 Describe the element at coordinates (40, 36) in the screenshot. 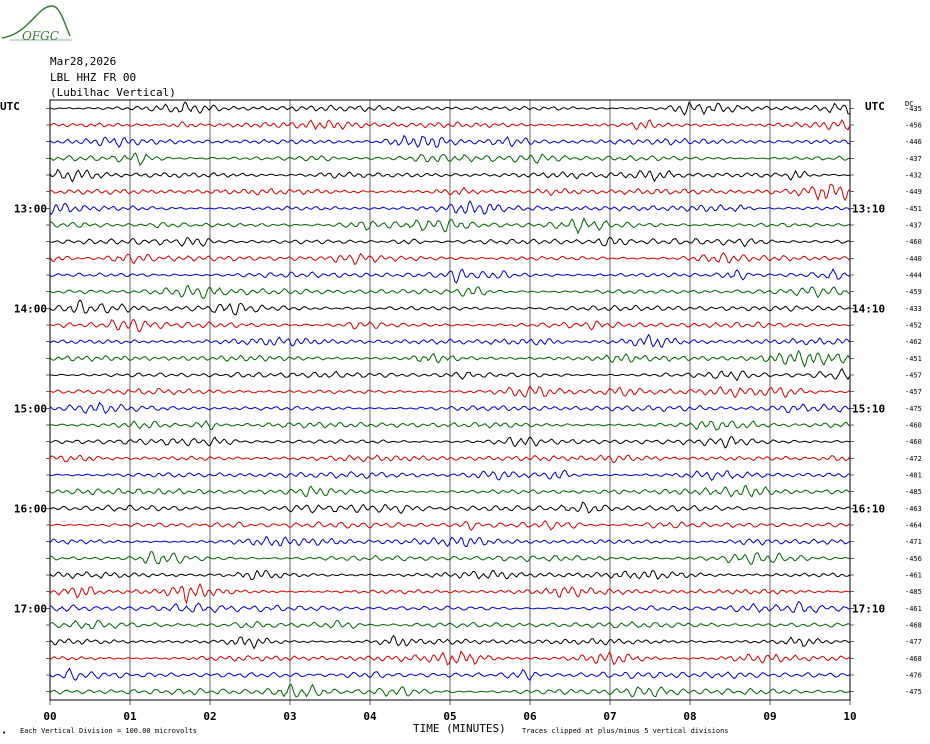

I see `logo-text: OFGC` at that location.